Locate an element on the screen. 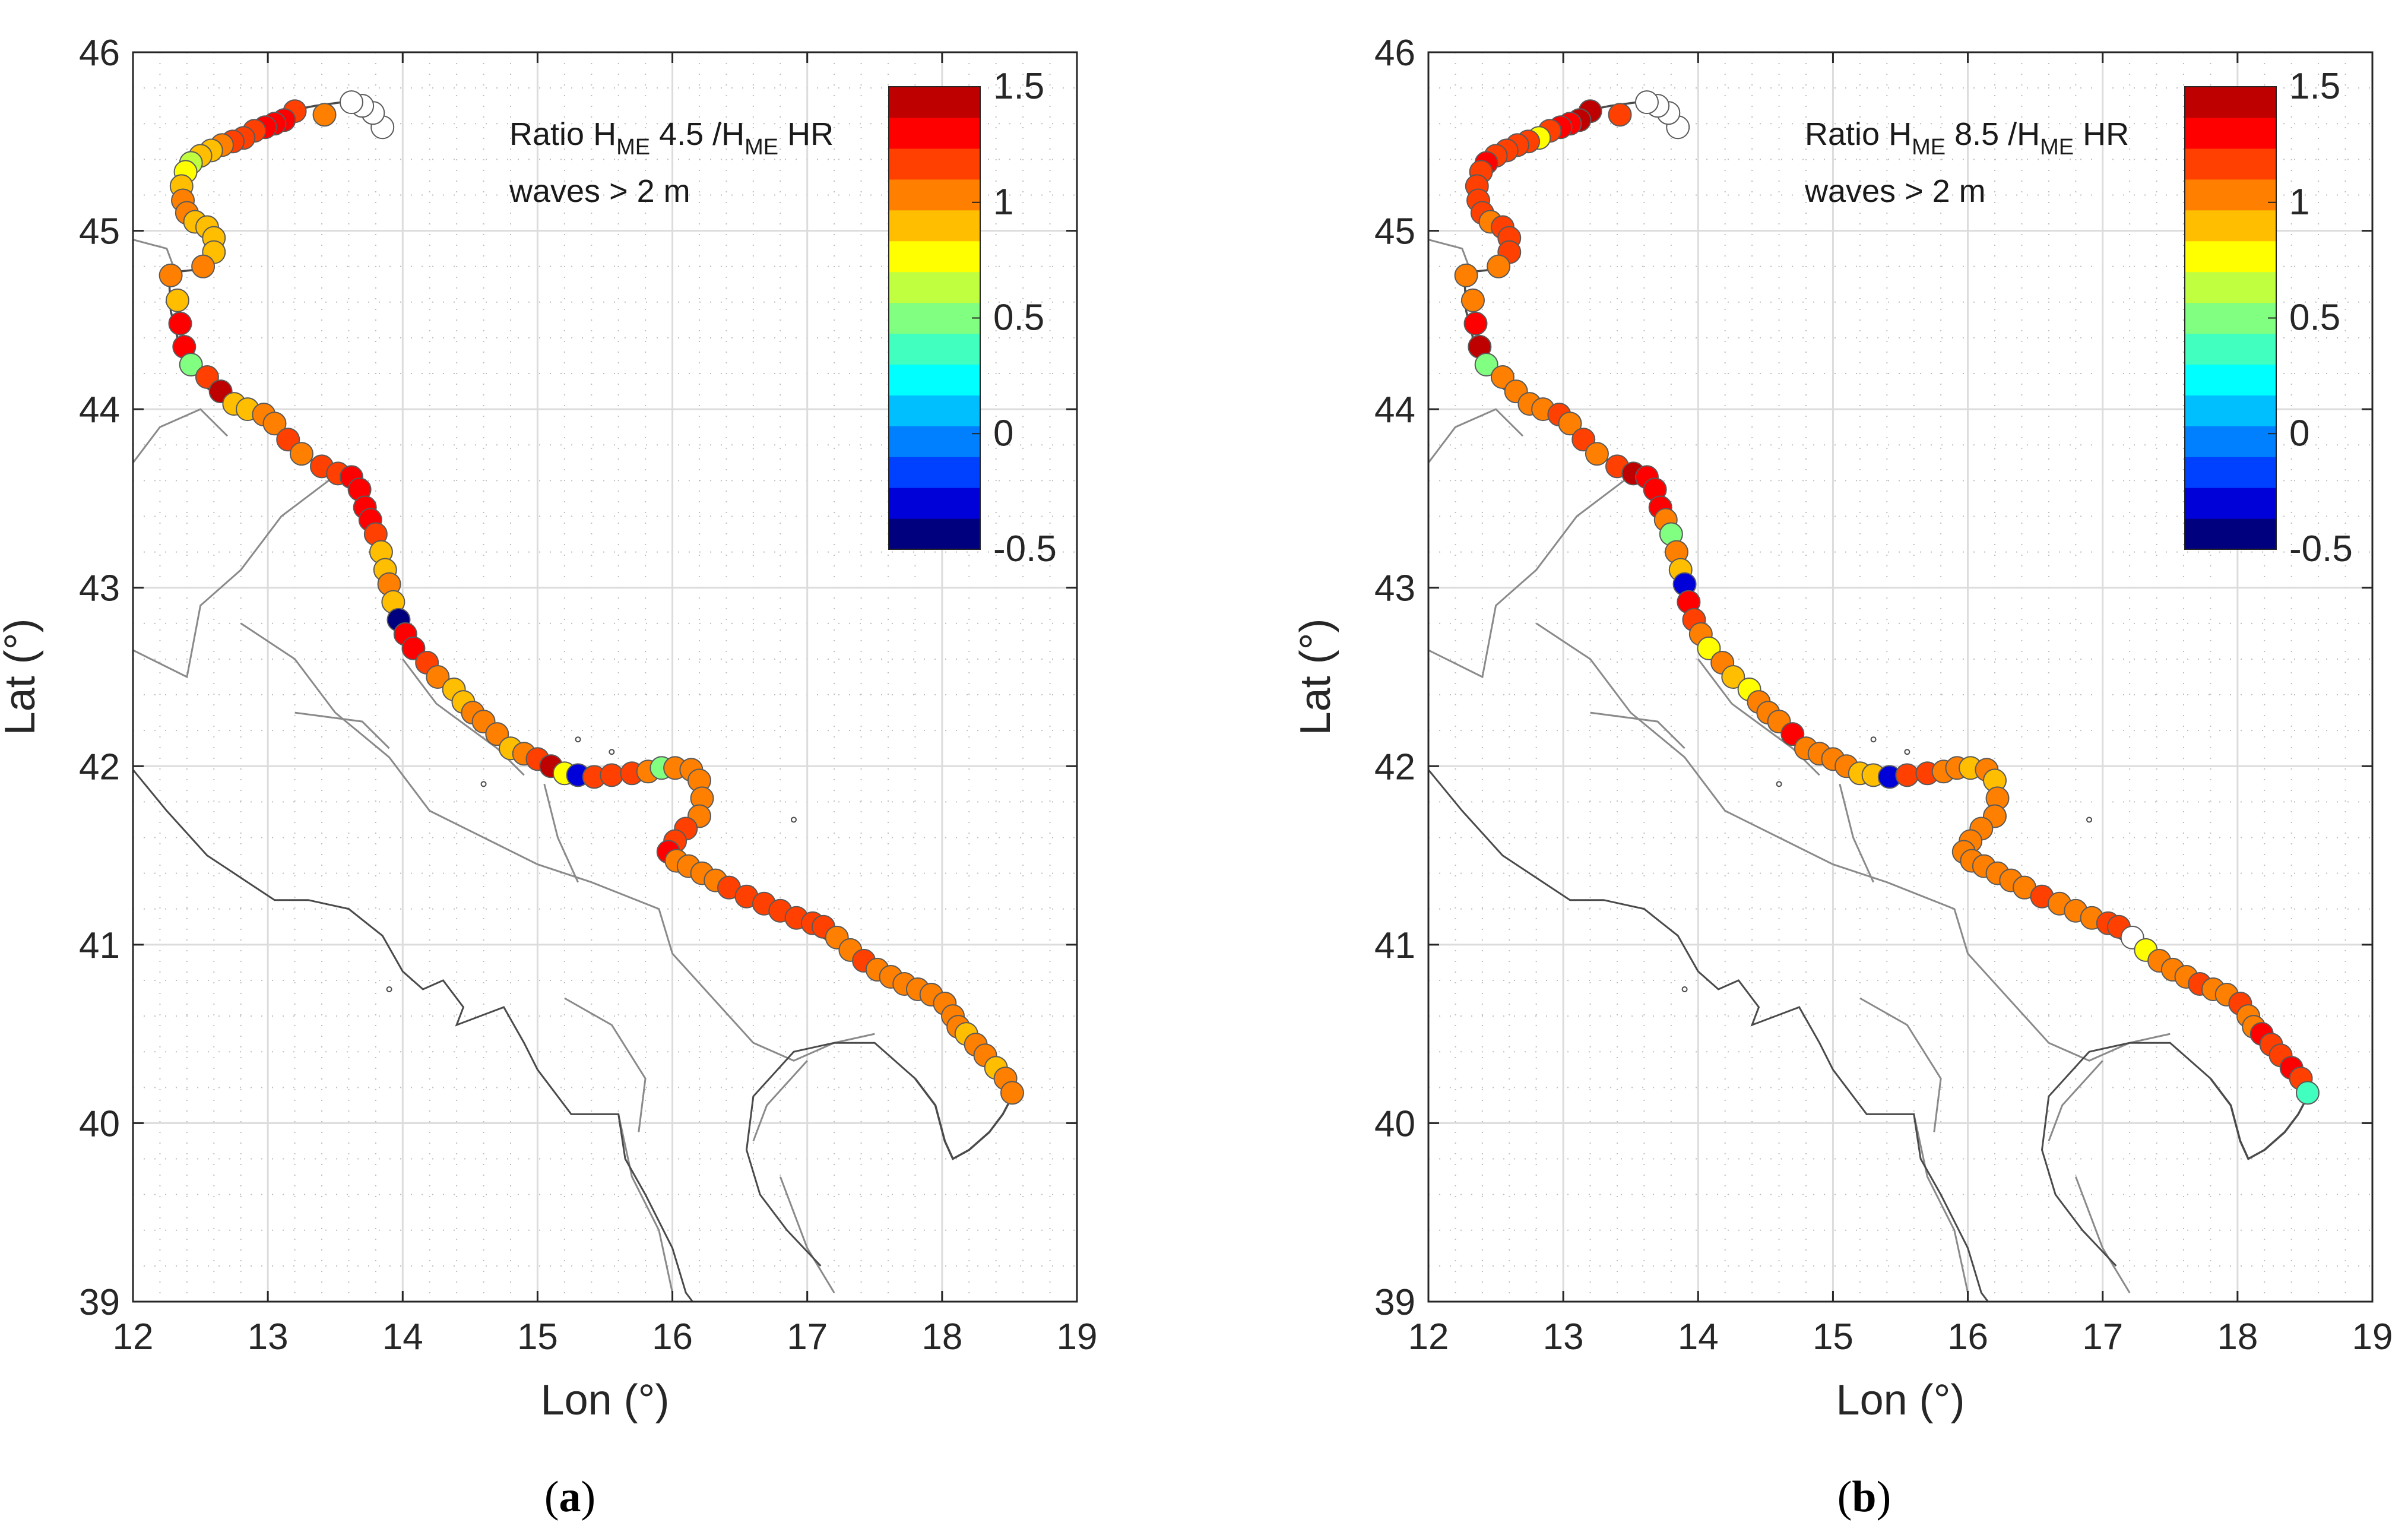 This screenshot has height=1535, width=2408. x-tick-label: 19 is located at coordinates (1078, 1336).